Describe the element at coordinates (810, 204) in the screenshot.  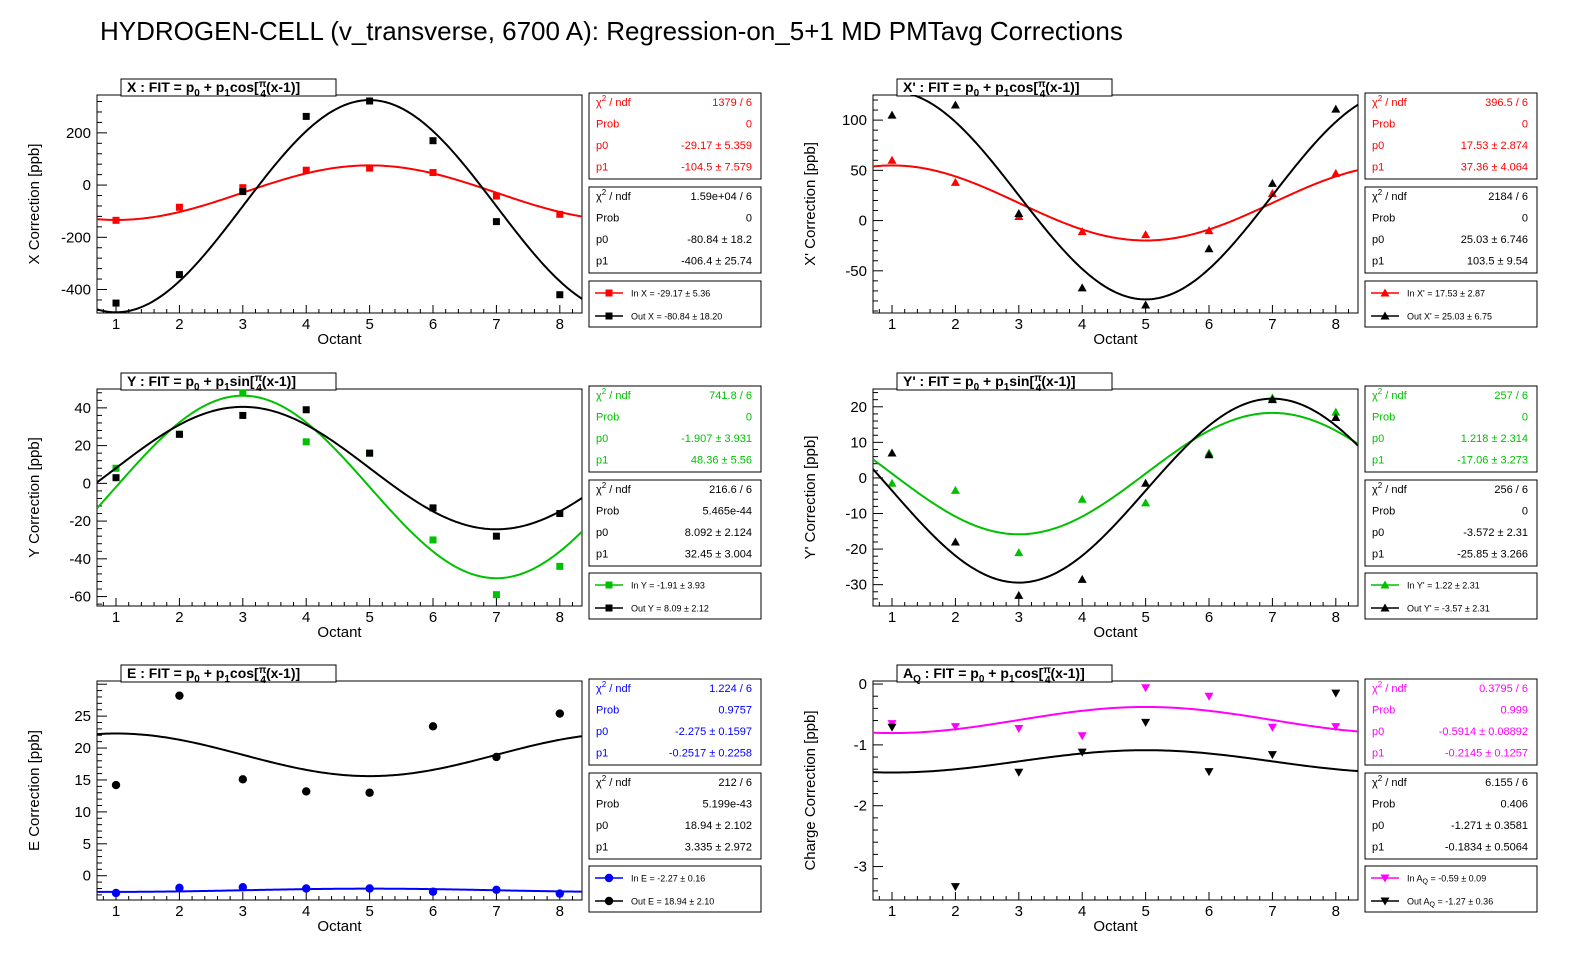
I see `y-axis-label: X' Correction [ppb]` at that location.